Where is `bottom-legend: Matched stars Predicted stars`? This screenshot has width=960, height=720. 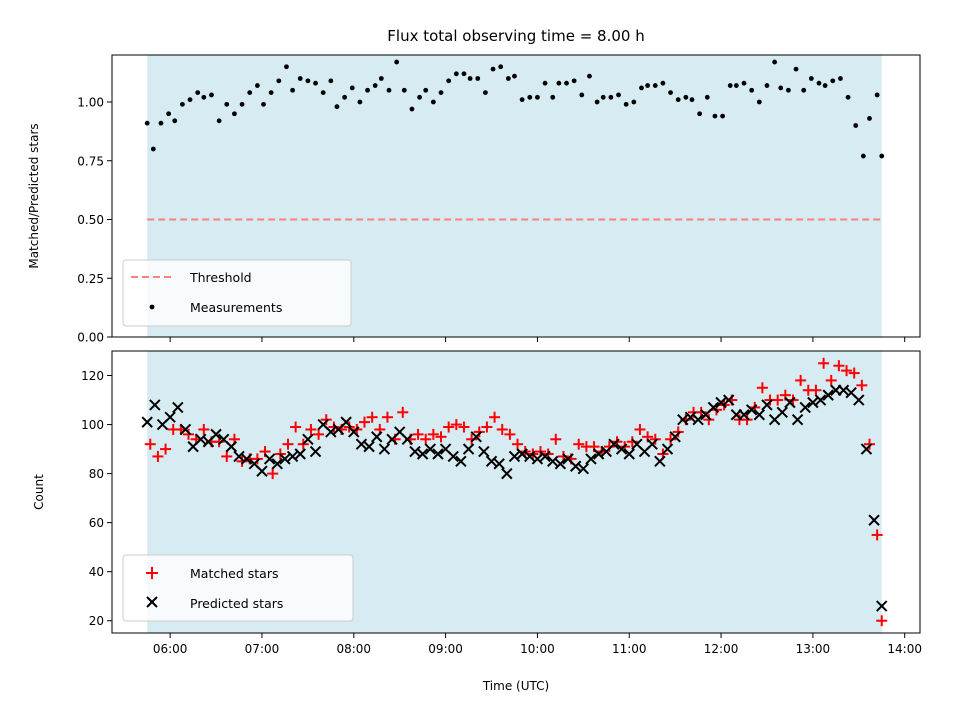
bottom-legend: Matched stars Predicted stars is located at coordinates (238, 588).